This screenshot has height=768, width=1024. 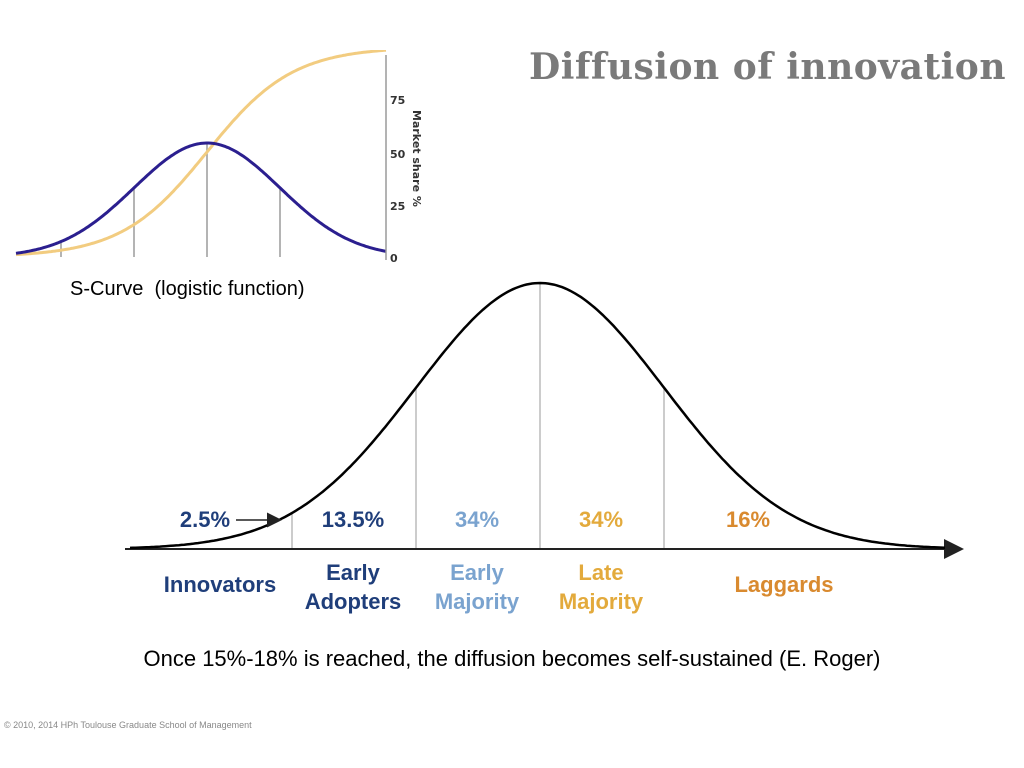 I want to click on early-adopters-percent: 13.5%, so click(x=353, y=519).